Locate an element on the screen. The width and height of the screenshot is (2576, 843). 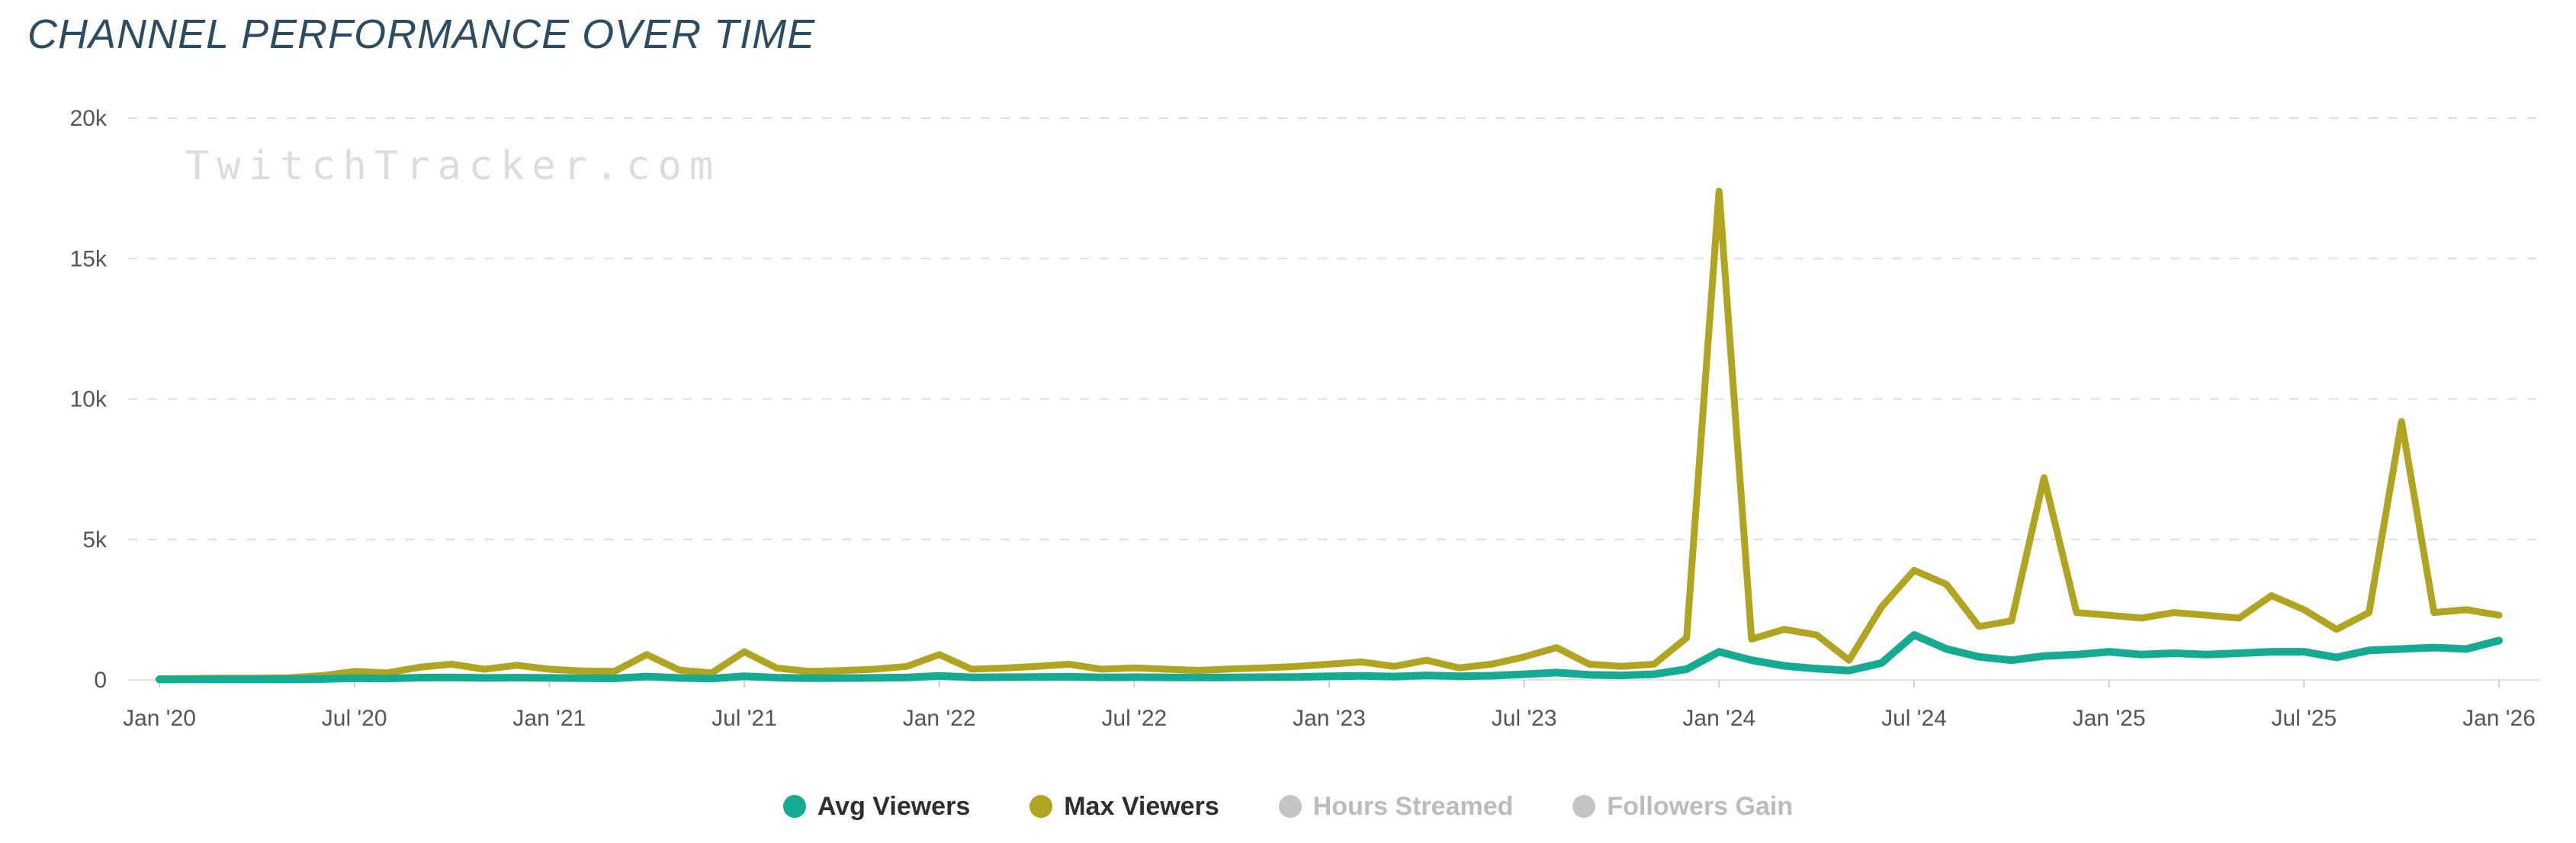
x-tick-label: Jan '21 is located at coordinates (549, 718).